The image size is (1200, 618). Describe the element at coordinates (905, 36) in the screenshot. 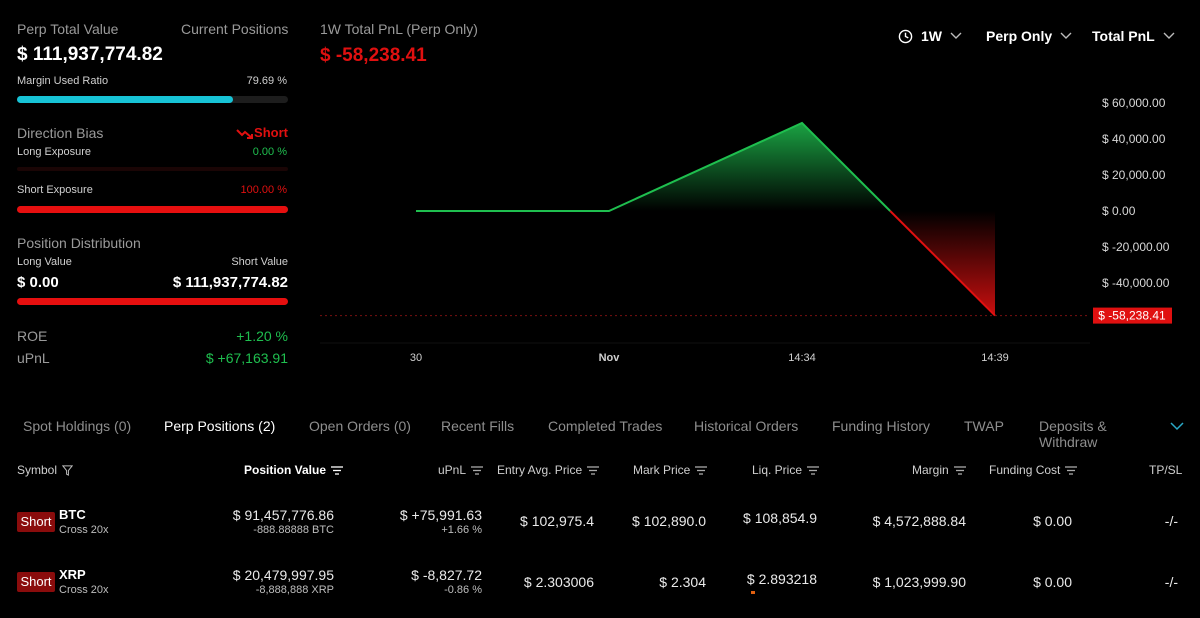

I see `clock-icon` at that location.